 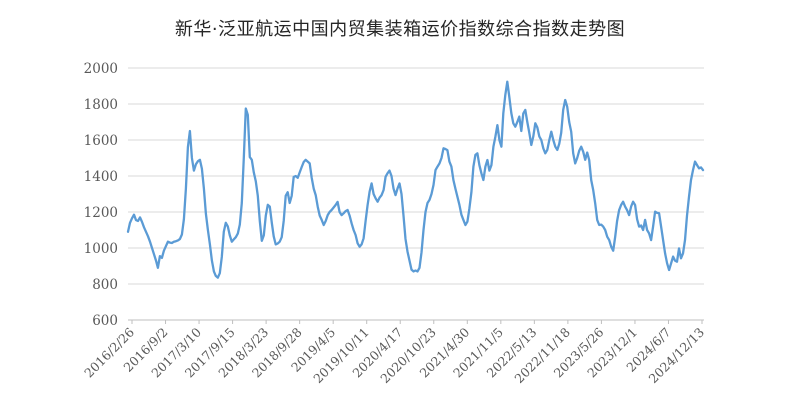 What do you see at coordinates (400, 29) in the screenshot?
I see `chart-title: 新华·泛亚航运中国内贸集装箱运价指数综合指数走势图` at bounding box center [400, 29].